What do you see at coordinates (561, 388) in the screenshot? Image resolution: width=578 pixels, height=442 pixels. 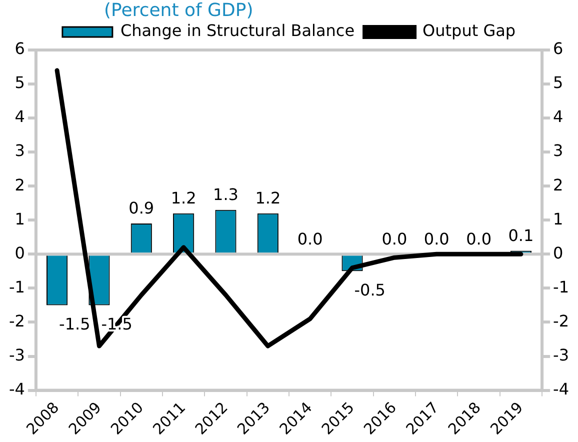 I see `y2-tick-label: -4` at bounding box center [561, 388].